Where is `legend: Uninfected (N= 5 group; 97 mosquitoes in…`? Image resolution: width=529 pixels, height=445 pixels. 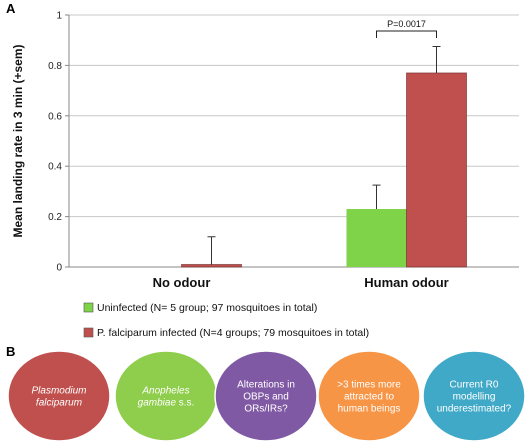
legend: Uninfected (N= 5 group; 97 mosquitoes in… is located at coordinates (226, 320).